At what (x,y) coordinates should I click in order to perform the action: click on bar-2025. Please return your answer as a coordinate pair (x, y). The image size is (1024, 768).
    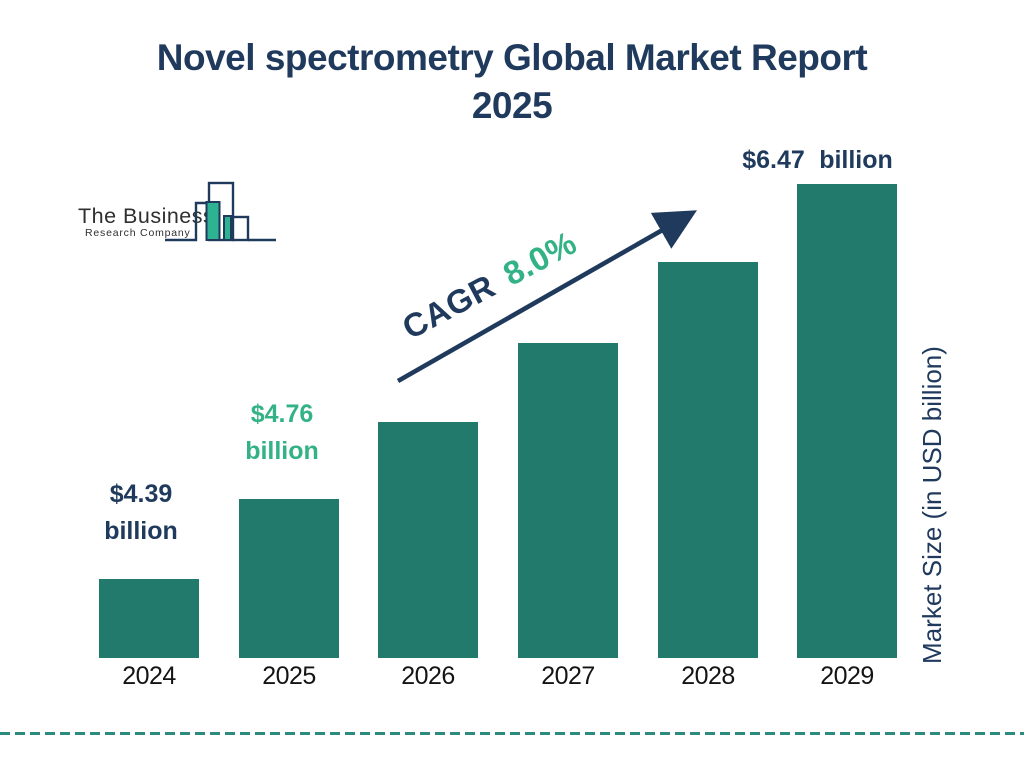
    Looking at the image, I should click on (289, 578).